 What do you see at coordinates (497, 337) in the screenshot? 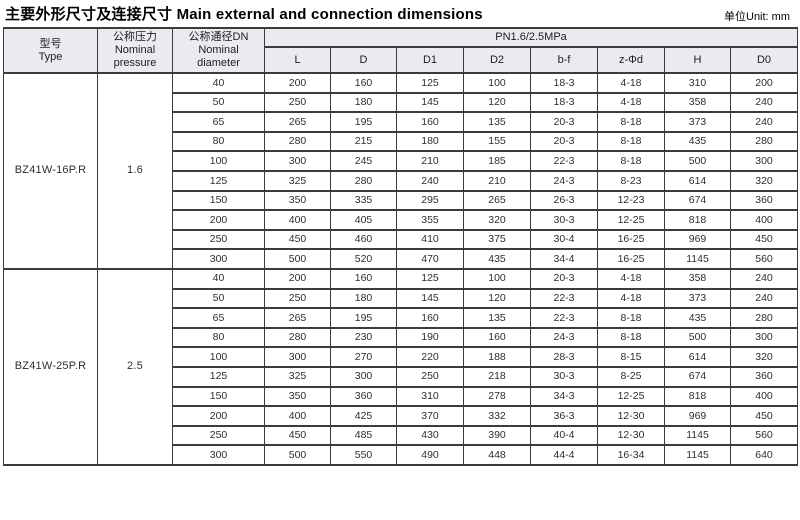
I see `value-D2: 160` at bounding box center [497, 337].